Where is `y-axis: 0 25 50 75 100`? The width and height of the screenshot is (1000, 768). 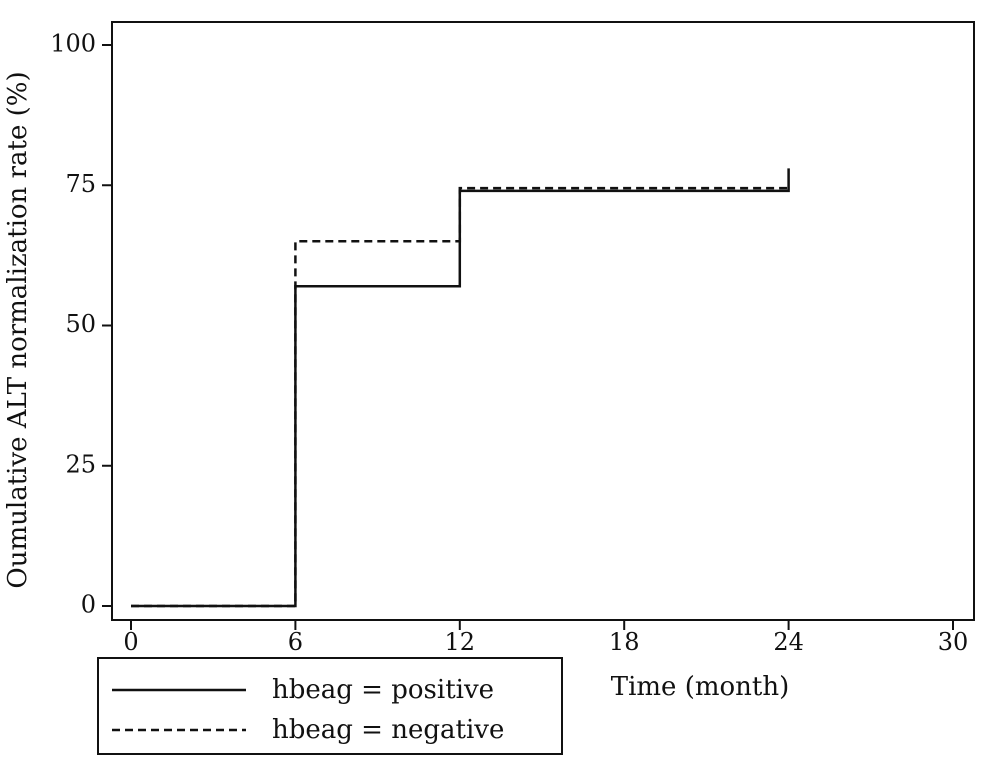 y-axis: 0 25 50 75 100 is located at coordinates (81, 324).